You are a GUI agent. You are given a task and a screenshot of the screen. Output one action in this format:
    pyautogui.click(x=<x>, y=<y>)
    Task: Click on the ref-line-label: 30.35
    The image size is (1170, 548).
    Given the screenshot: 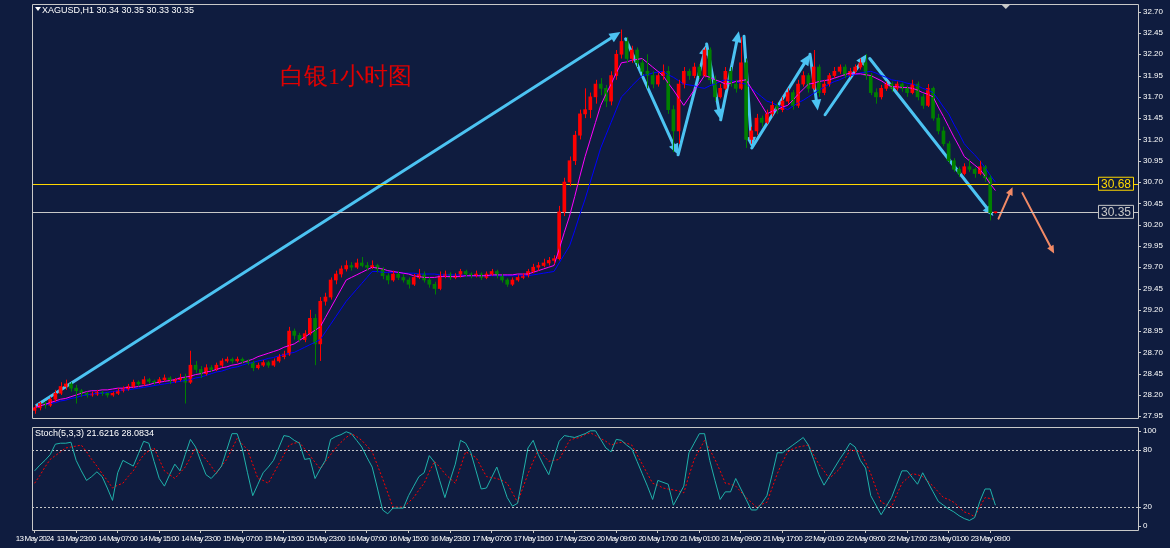 What is the action you would take?
    pyautogui.click(x=1116, y=211)
    